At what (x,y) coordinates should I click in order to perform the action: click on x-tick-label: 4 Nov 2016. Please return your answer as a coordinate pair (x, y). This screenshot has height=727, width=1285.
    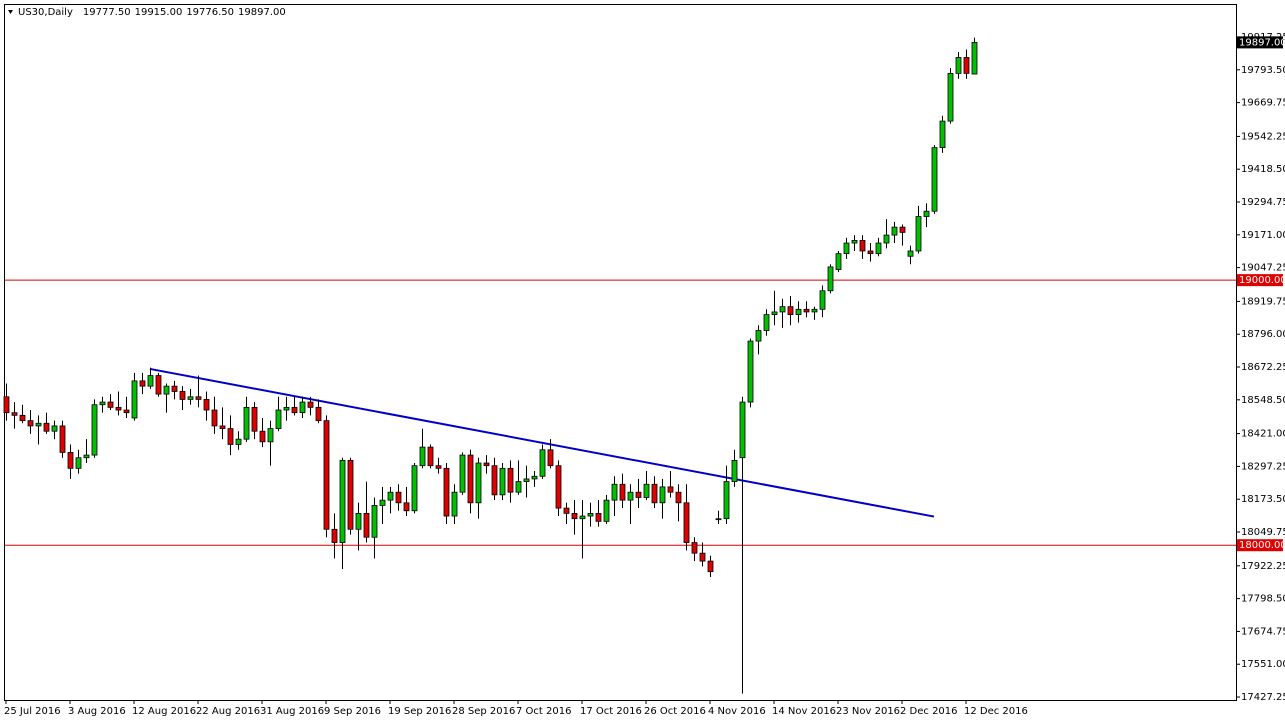
    Looking at the image, I should click on (737, 711).